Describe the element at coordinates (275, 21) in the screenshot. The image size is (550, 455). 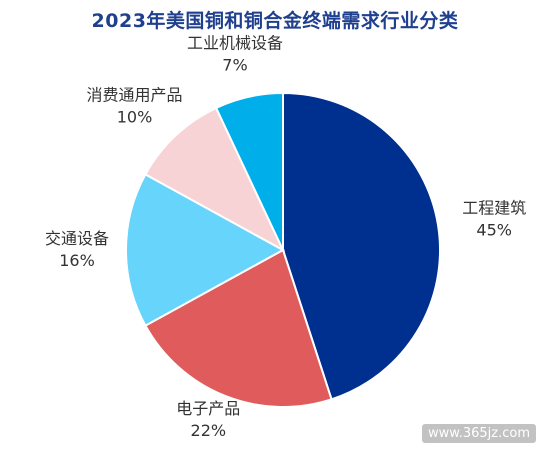
I see `chart-title: 2023年美国铜和铜合金终端需求行业分类` at that location.